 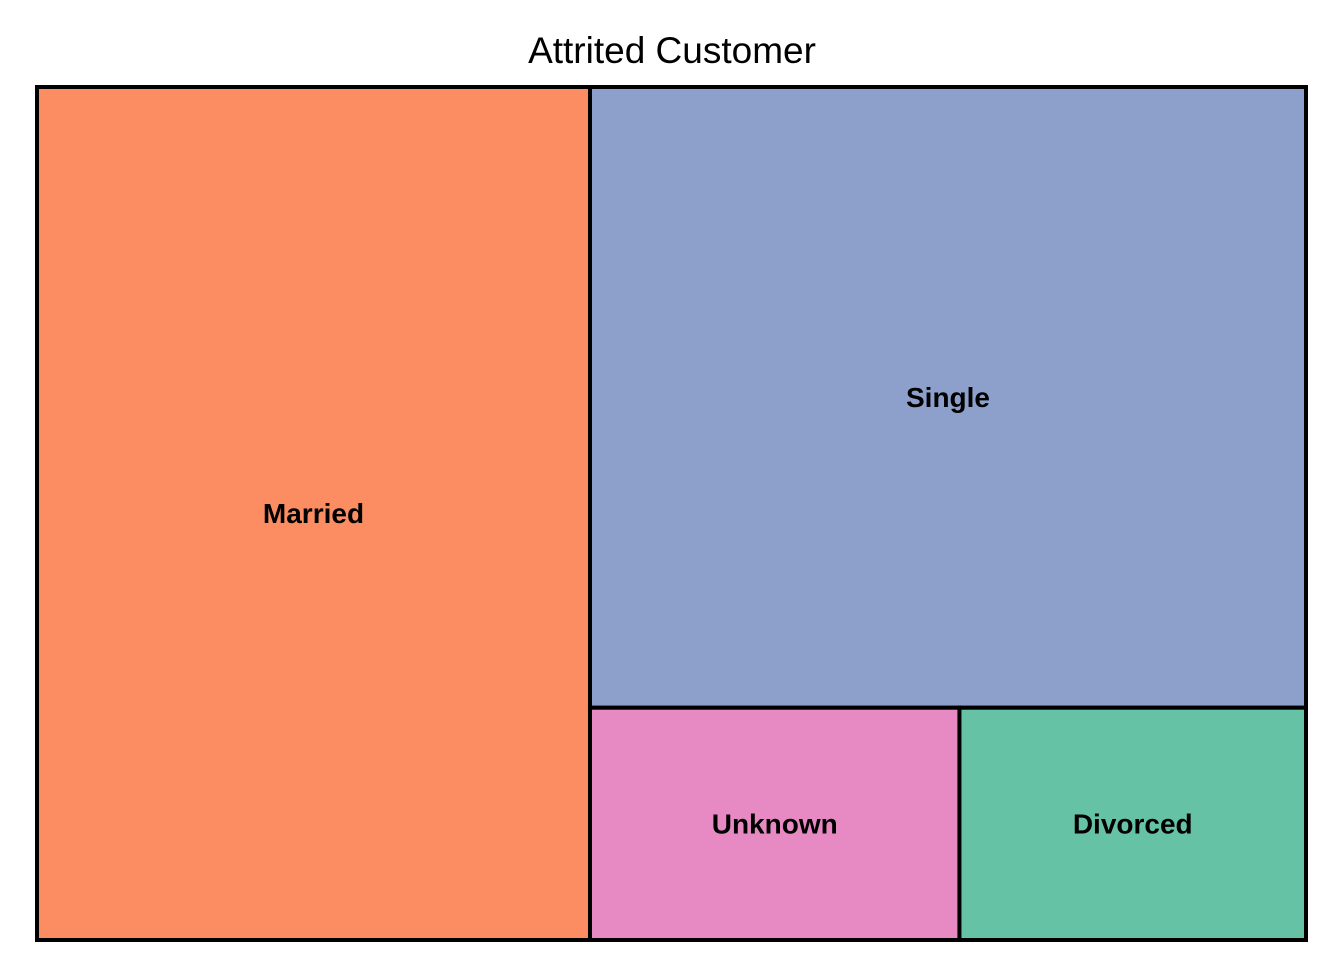 I want to click on tile-label-divorced: Divorced, so click(x=1133, y=823).